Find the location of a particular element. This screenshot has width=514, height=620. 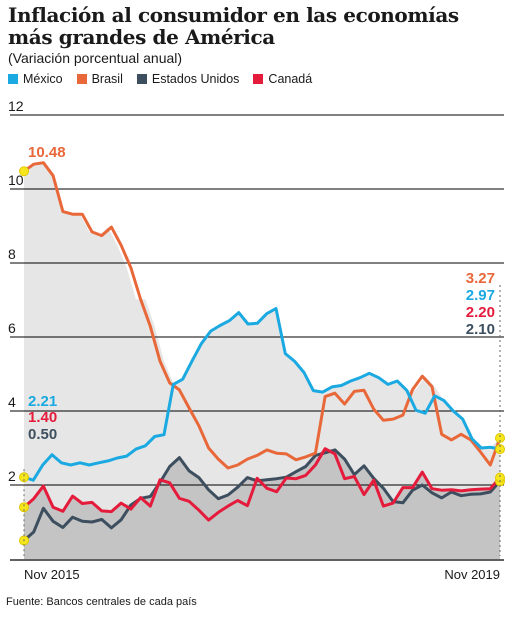

marker-end-canada is located at coordinates (500, 477).